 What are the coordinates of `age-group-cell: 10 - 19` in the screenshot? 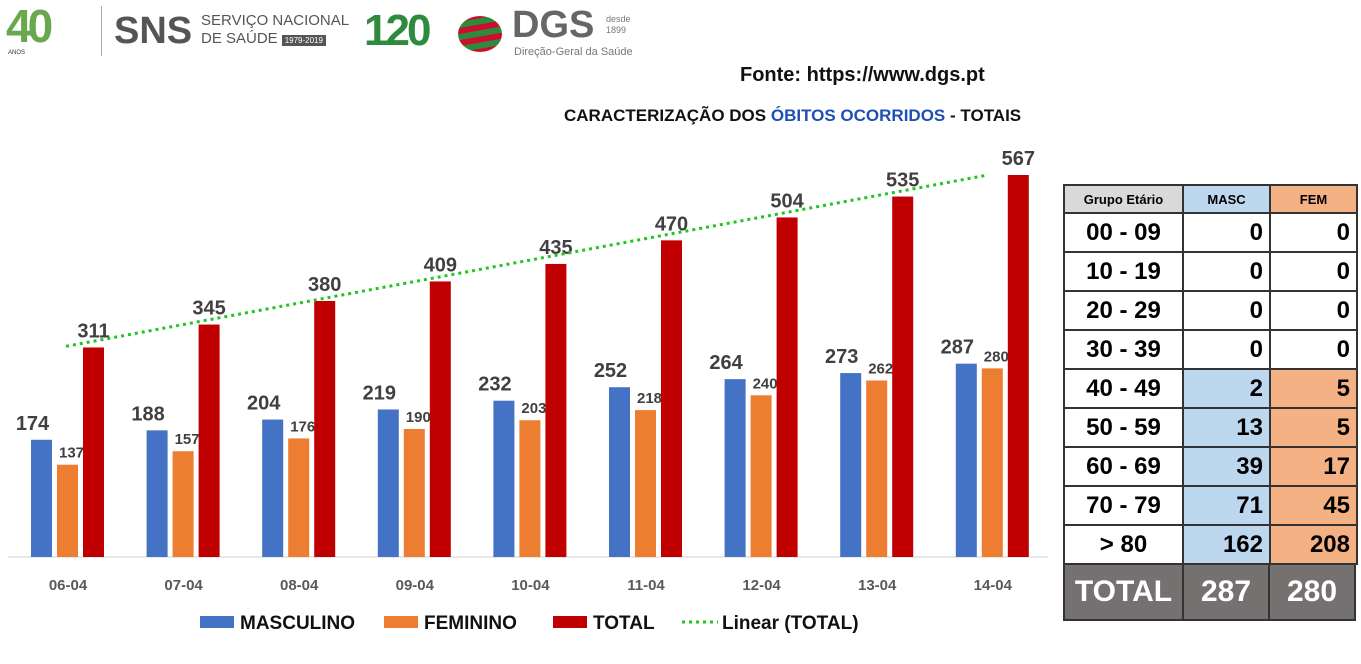 It's located at (1123, 271).